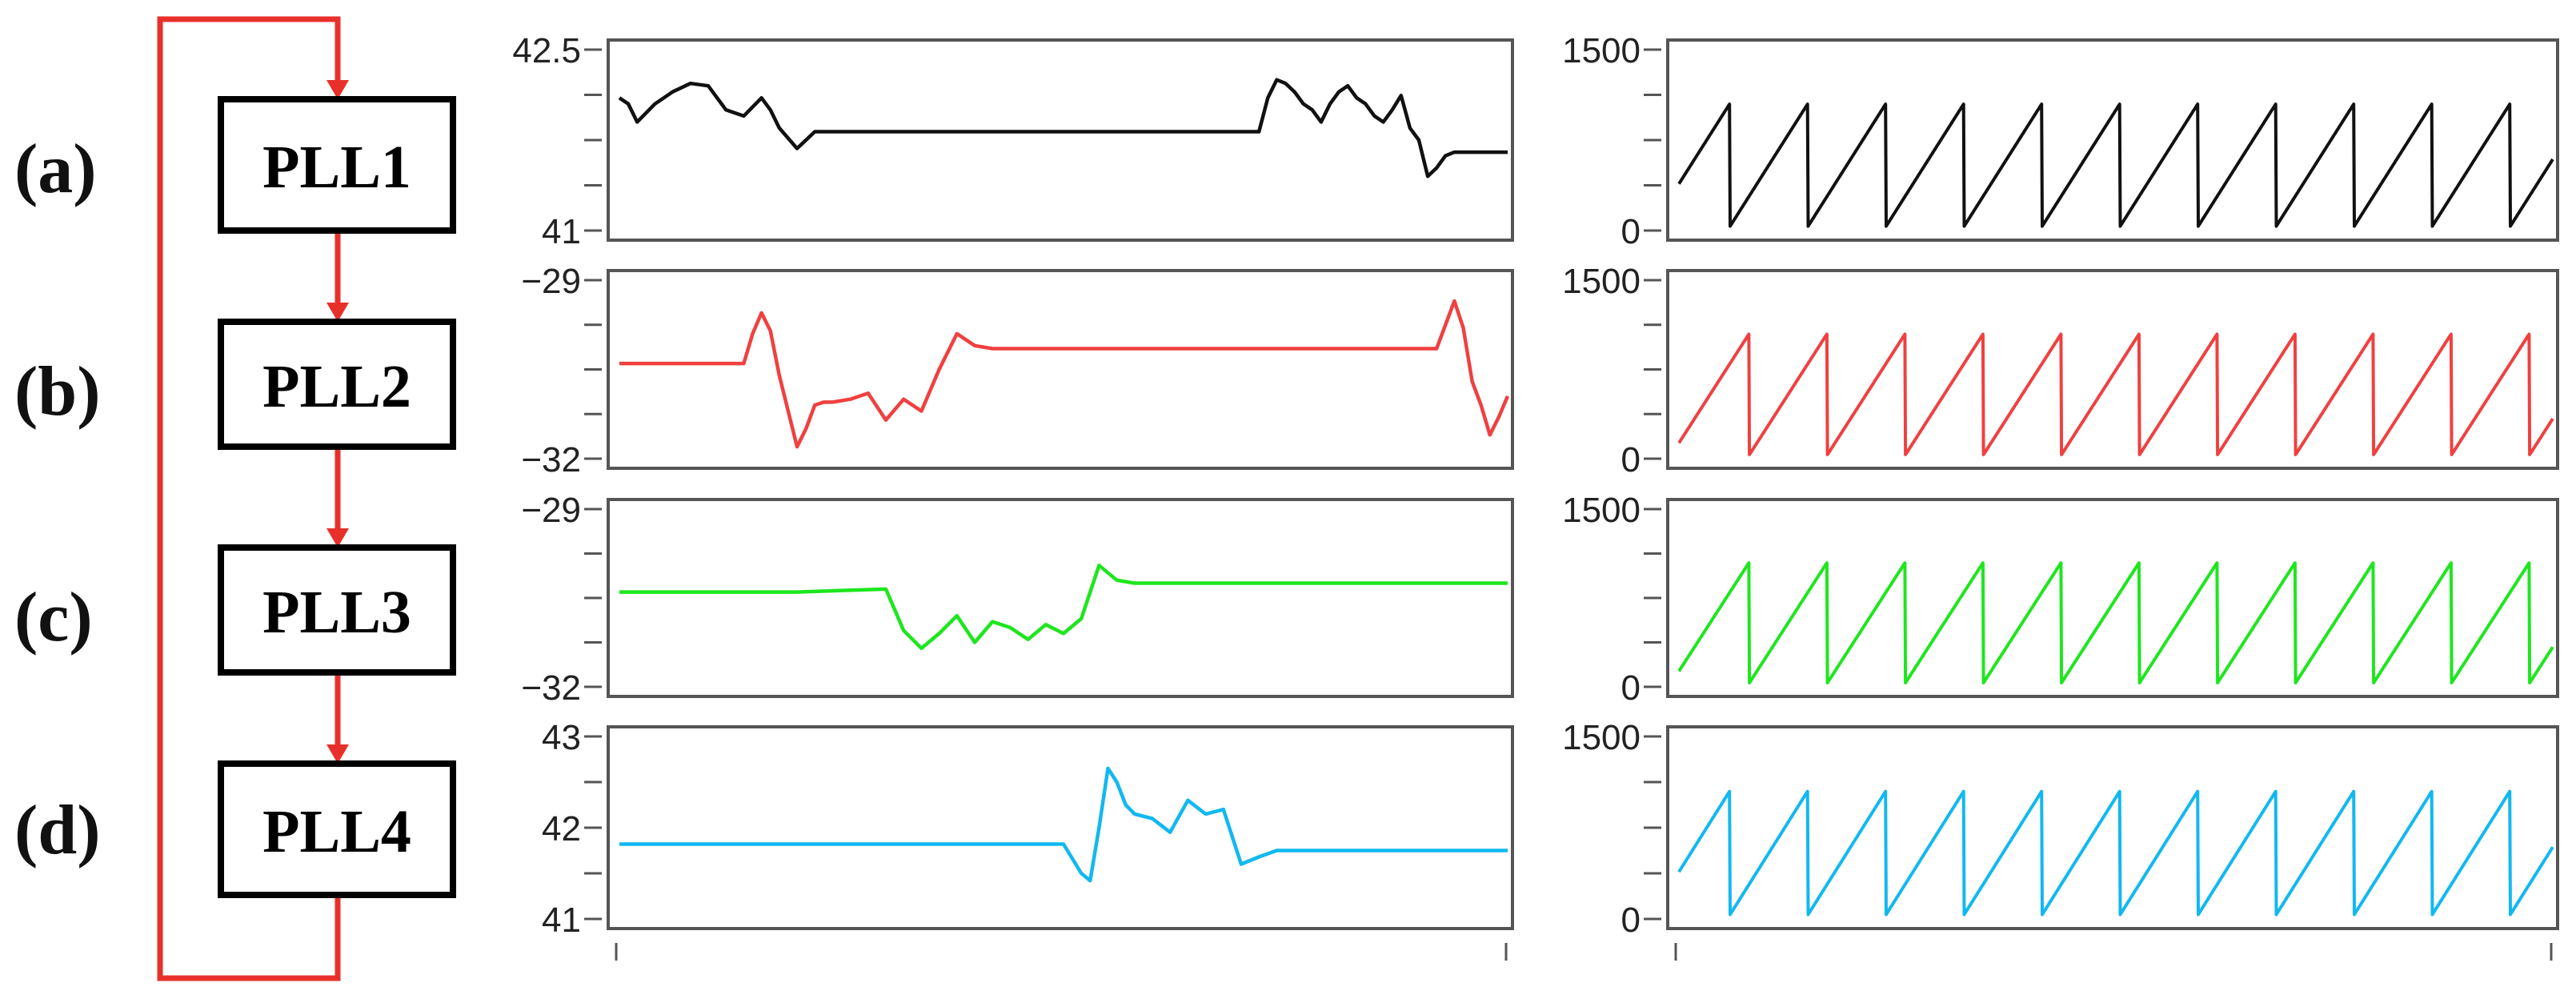  I want to click on chart-panel-d-right: 1500 0, so click(2060, 840).